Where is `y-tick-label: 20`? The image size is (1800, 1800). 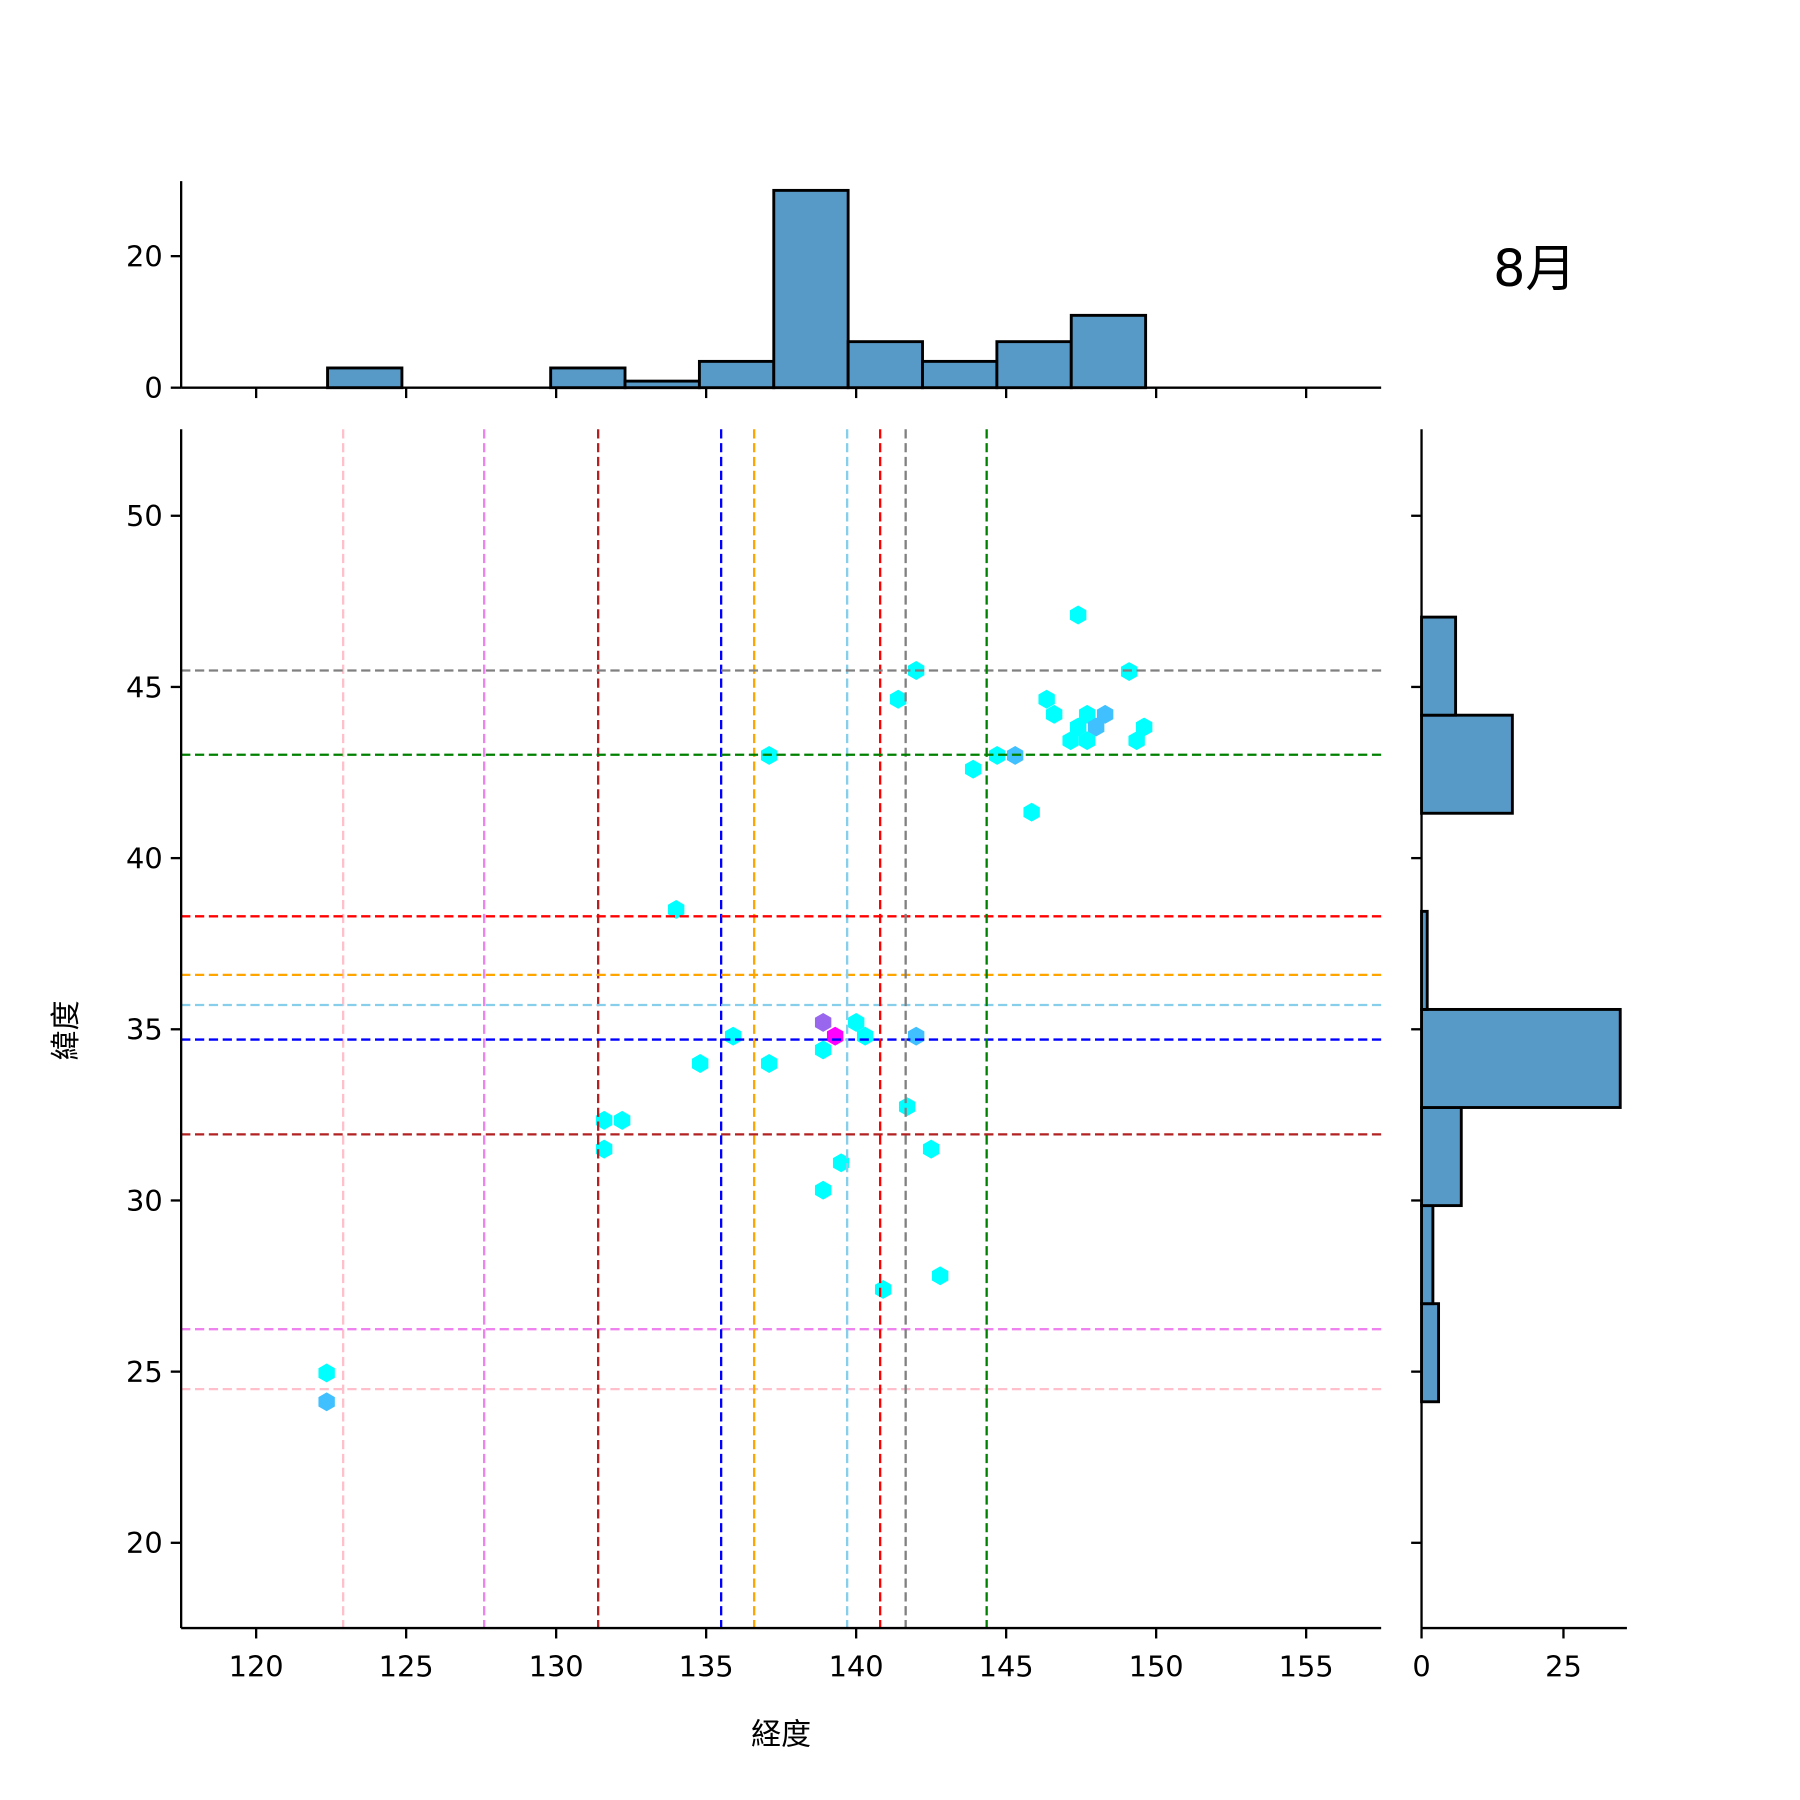
y-tick-label: 20 is located at coordinates (144, 1543).